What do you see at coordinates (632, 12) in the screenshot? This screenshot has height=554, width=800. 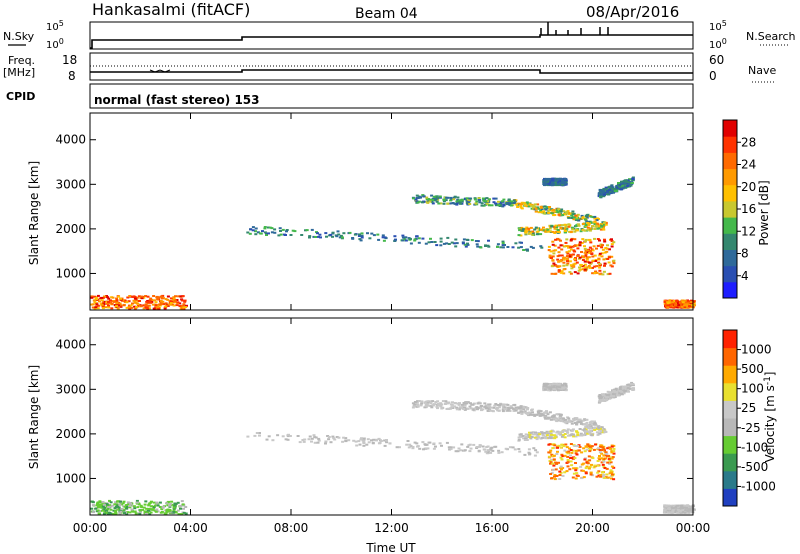 I see `date-label: 08/Apr/2016` at bounding box center [632, 12].